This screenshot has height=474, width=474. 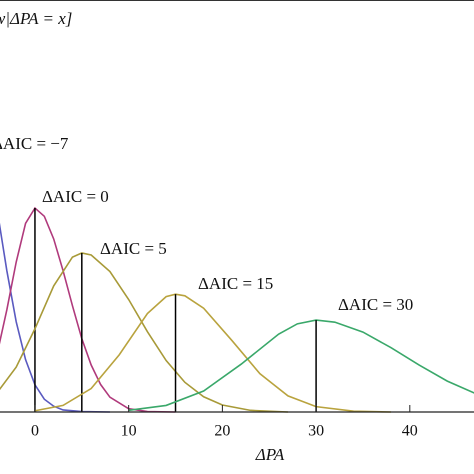 What do you see at coordinates (375, 304) in the screenshot?
I see `series-label: ΔAIC = 30` at bounding box center [375, 304].